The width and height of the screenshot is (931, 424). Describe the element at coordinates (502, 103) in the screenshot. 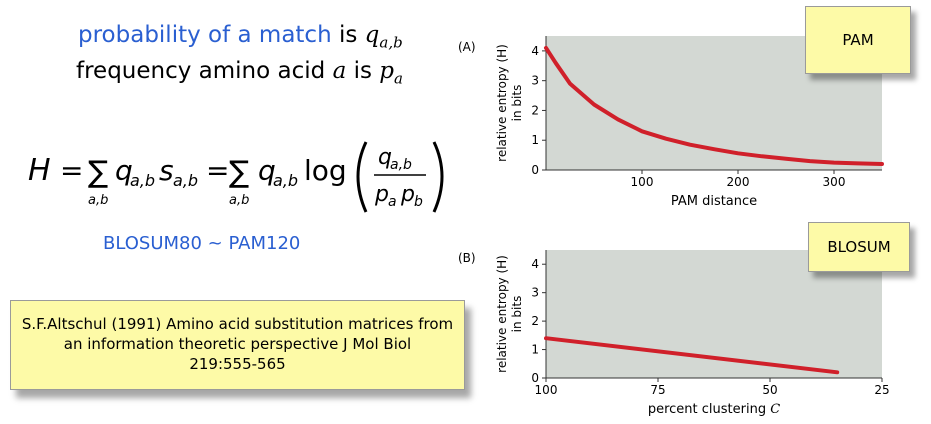

I see `y-axis-label-a-1: relative entropy (H)` at that location.